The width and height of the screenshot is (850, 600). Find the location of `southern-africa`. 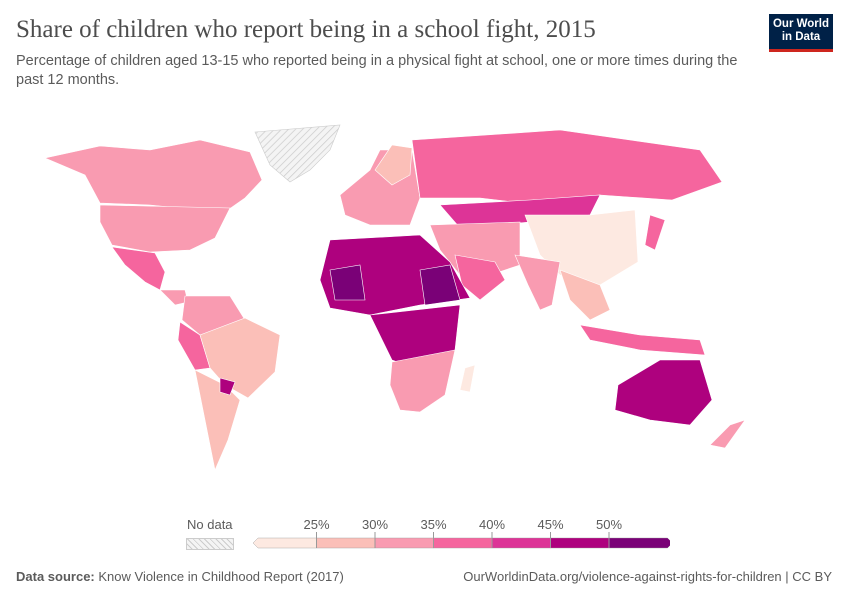

southern-africa is located at coordinates (422, 381).